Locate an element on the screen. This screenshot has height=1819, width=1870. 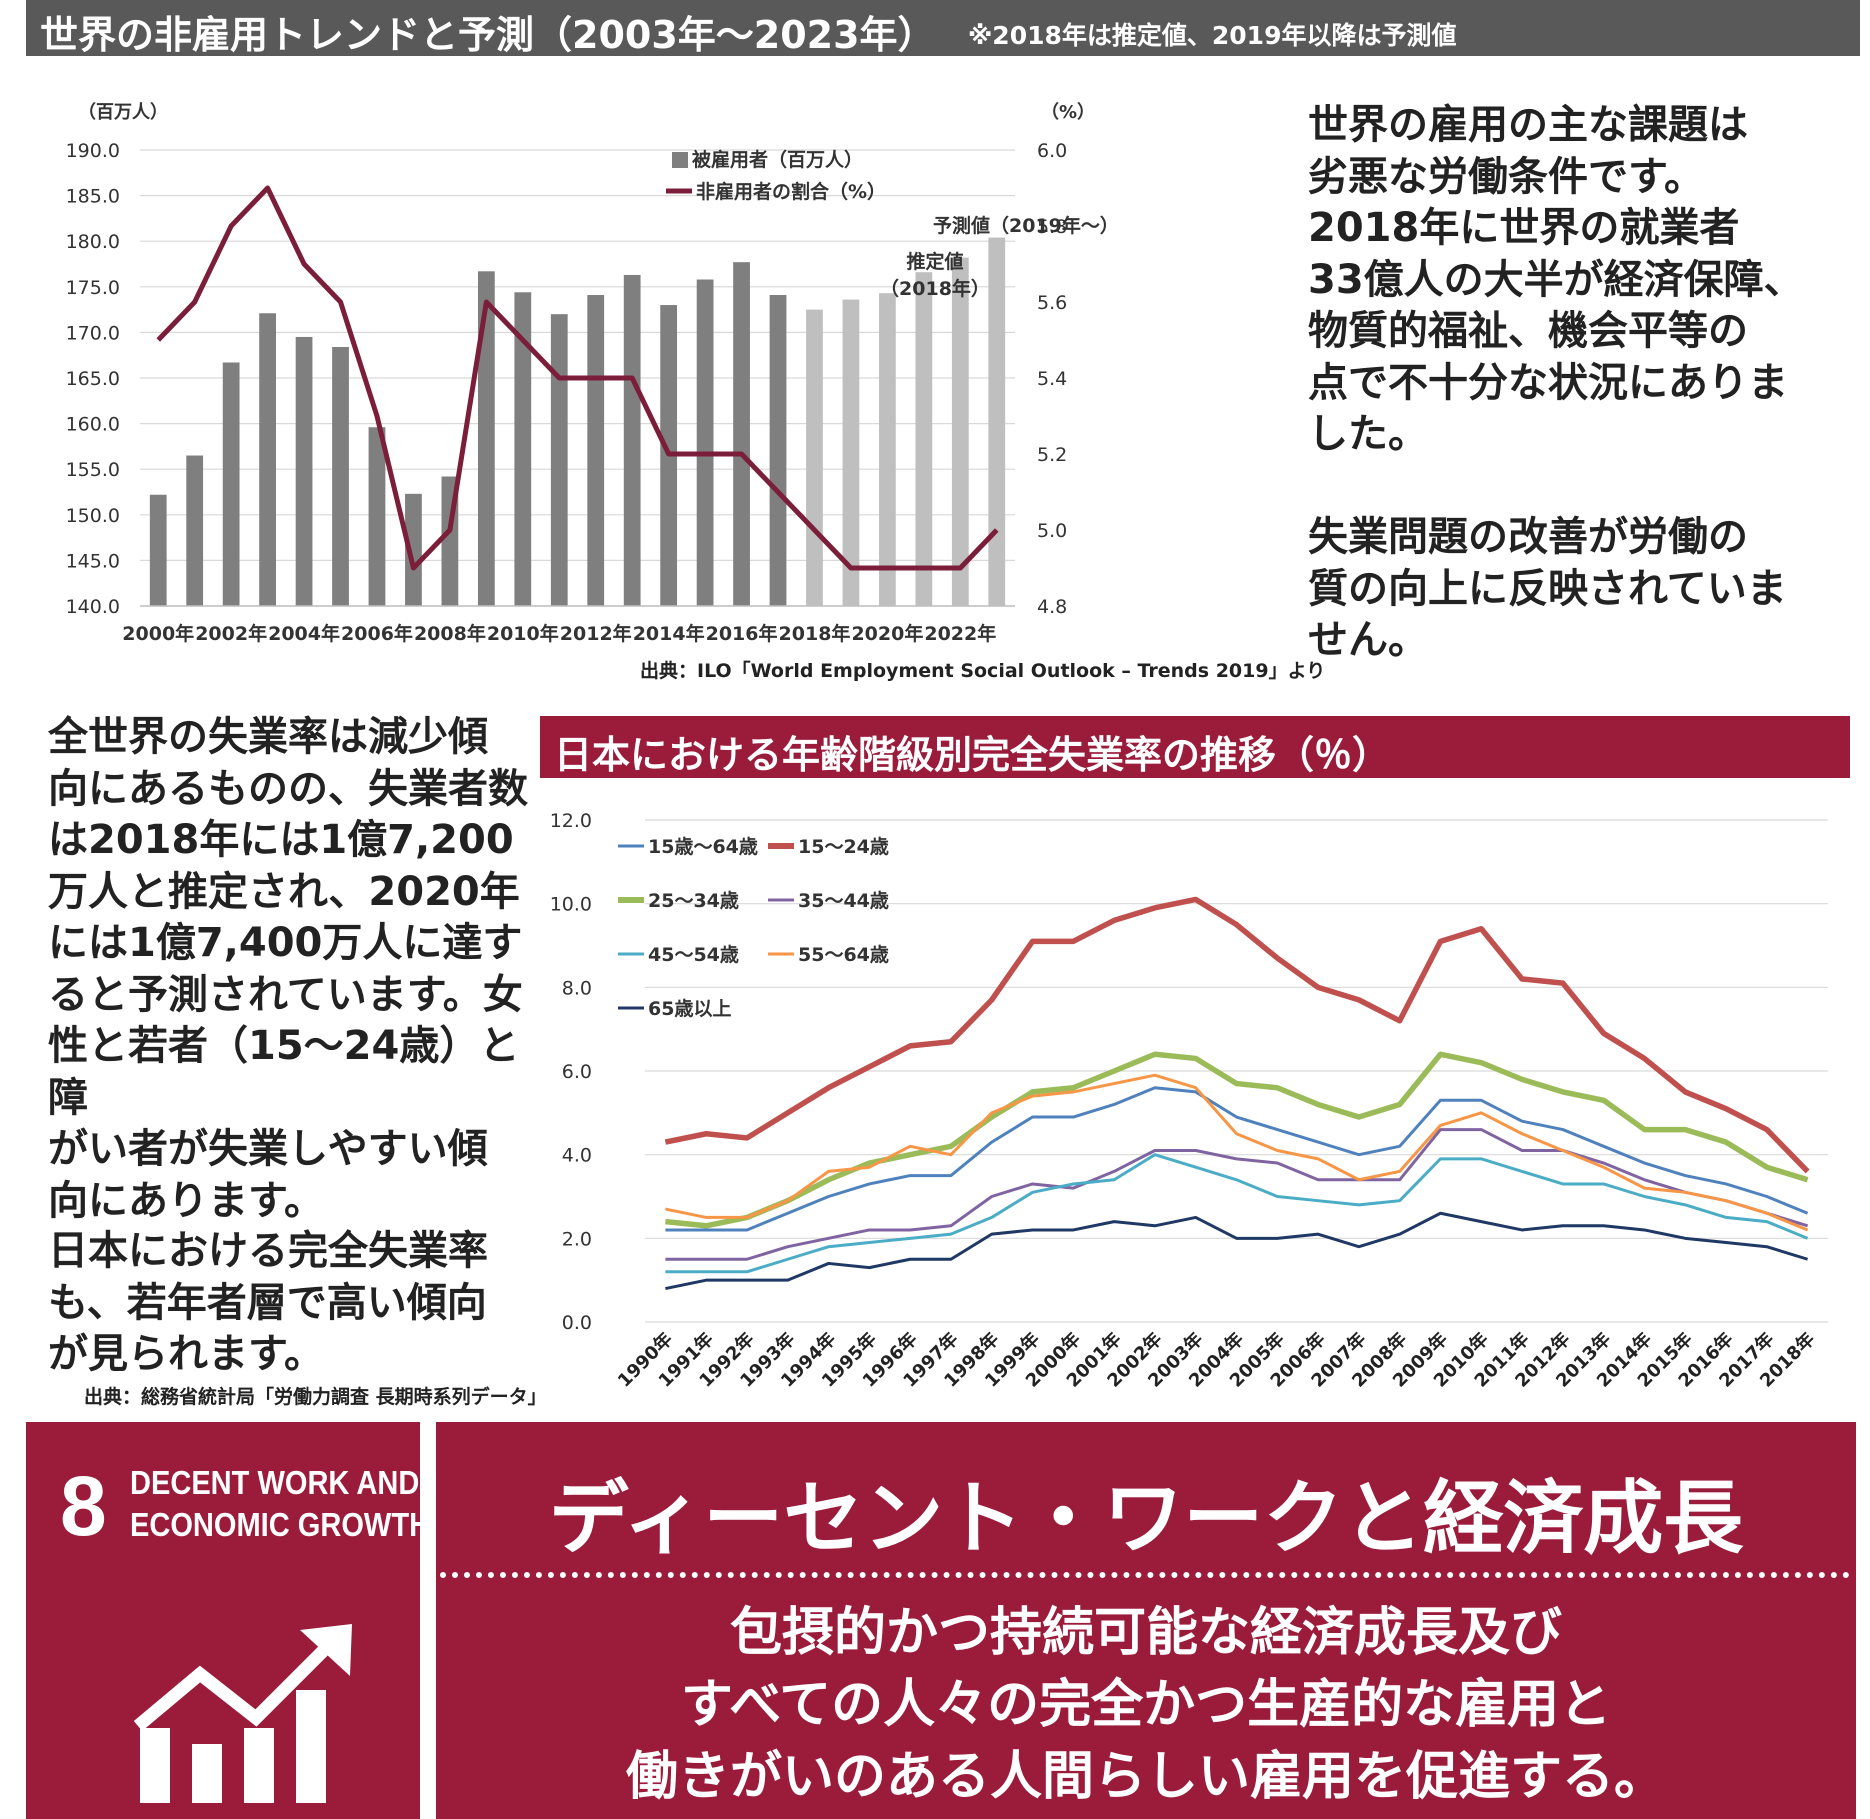
y-tick-label: 8.0 is located at coordinates (577, 988).